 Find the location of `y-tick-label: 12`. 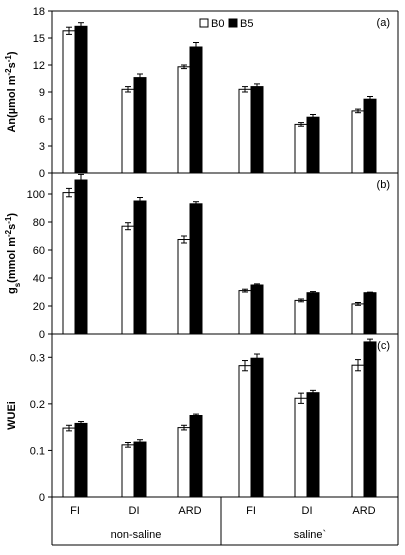

y-tick-label: 12 is located at coordinates (39, 66).